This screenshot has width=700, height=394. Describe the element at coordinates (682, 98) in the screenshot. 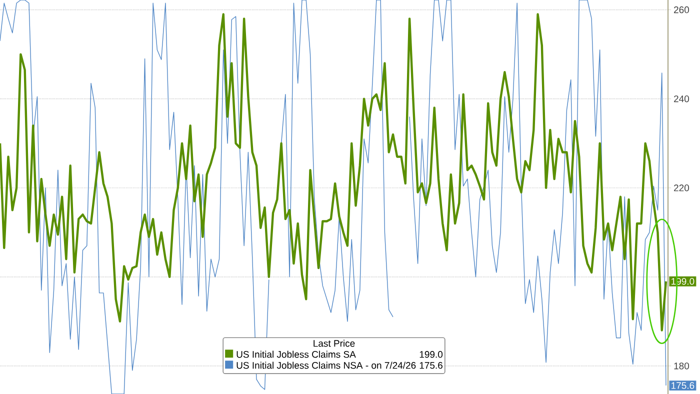

I see `y-tick-label: 240` at that location.